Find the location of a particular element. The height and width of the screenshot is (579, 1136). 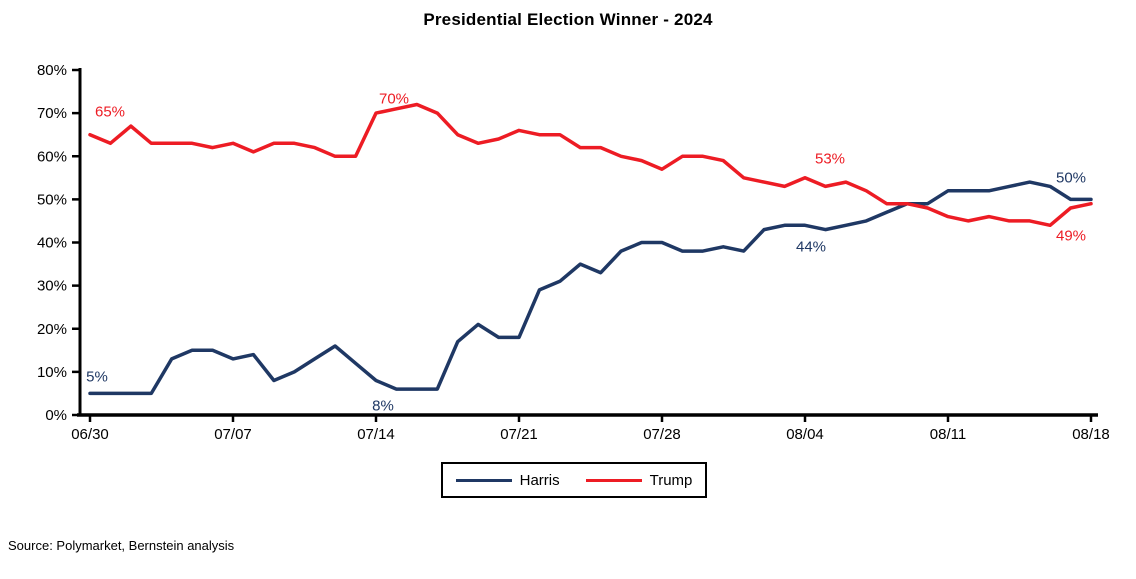

annotation-trump-70: 70% is located at coordinates (394, 99).